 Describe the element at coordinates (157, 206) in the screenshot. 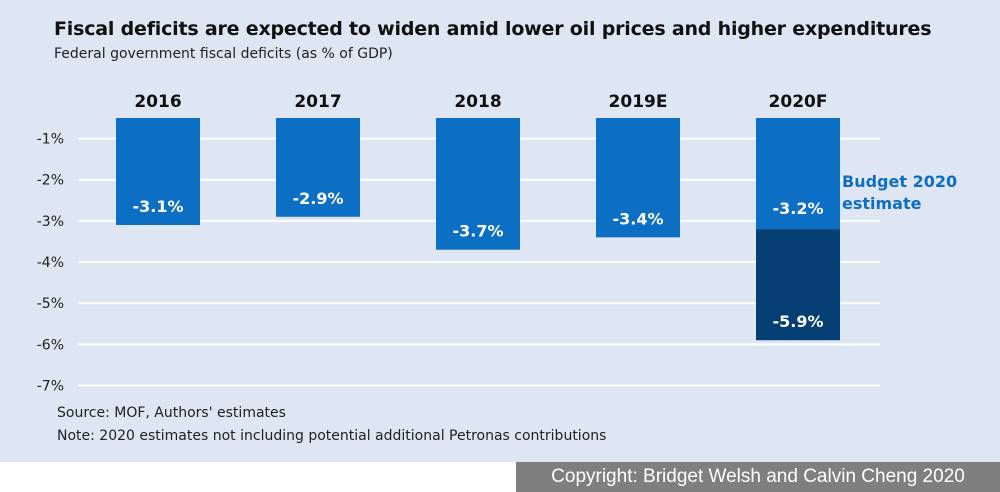

I see `bar-value-label: -3.1%` at that location.